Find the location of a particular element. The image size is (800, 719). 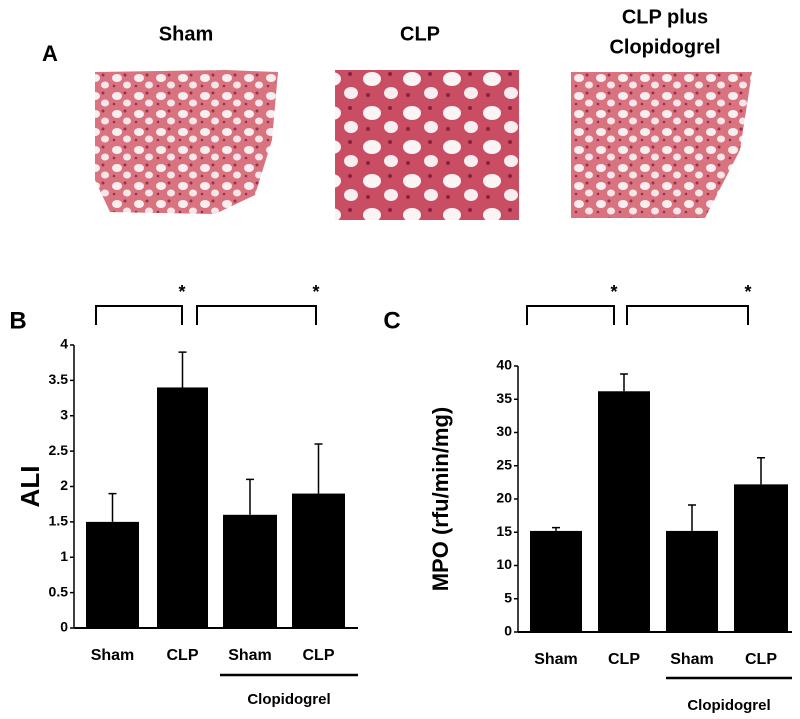

y-axis-label: MPO (rfu/min/mg) is located at coordinates (440, 499).